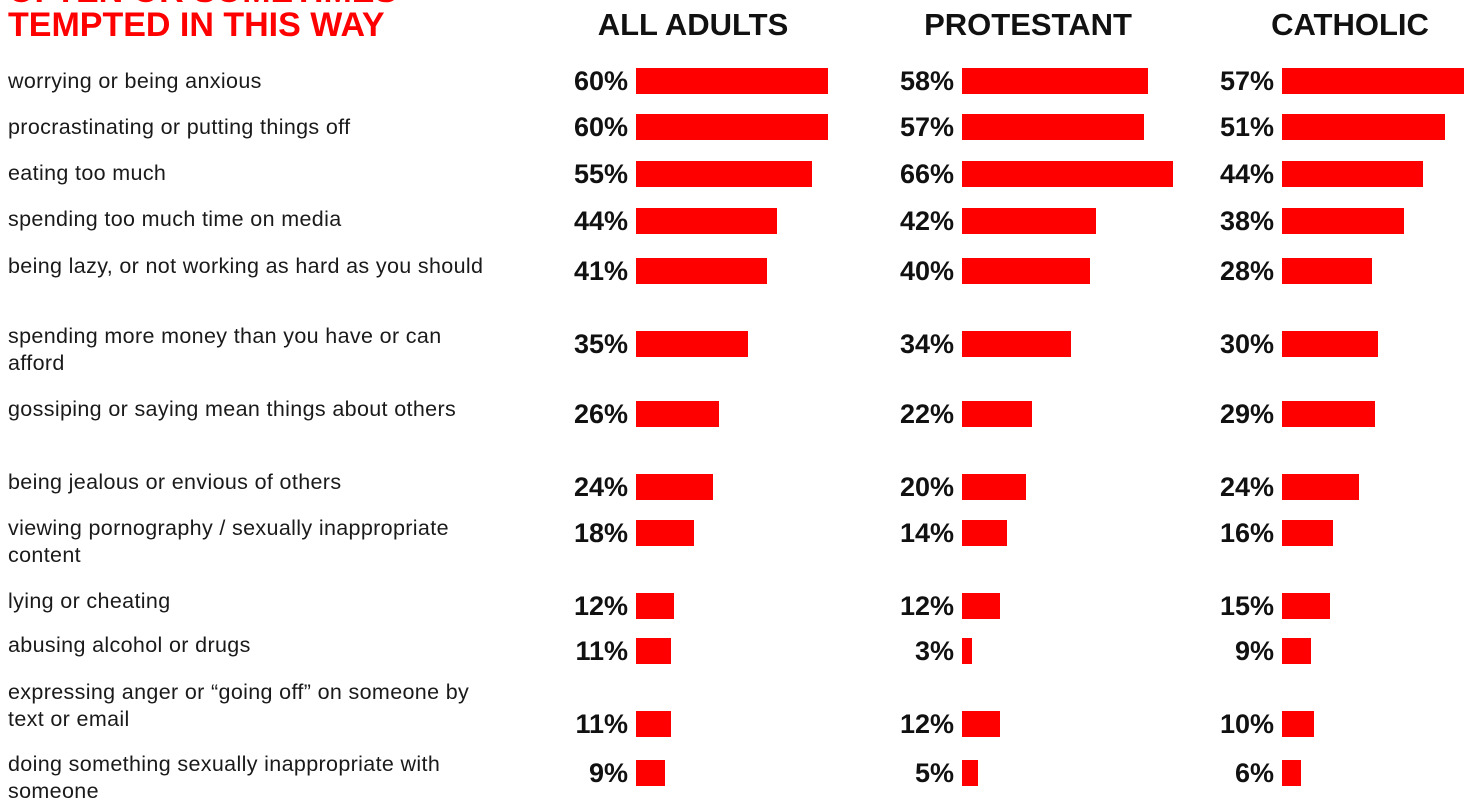 The height and width of the screenshot is (805, 1471). What do you see at coordinates (202, 5) in the screenshot?
I see `title-line-1: OFTEN OR SOMETIMES` at bounding box center [202, 5].